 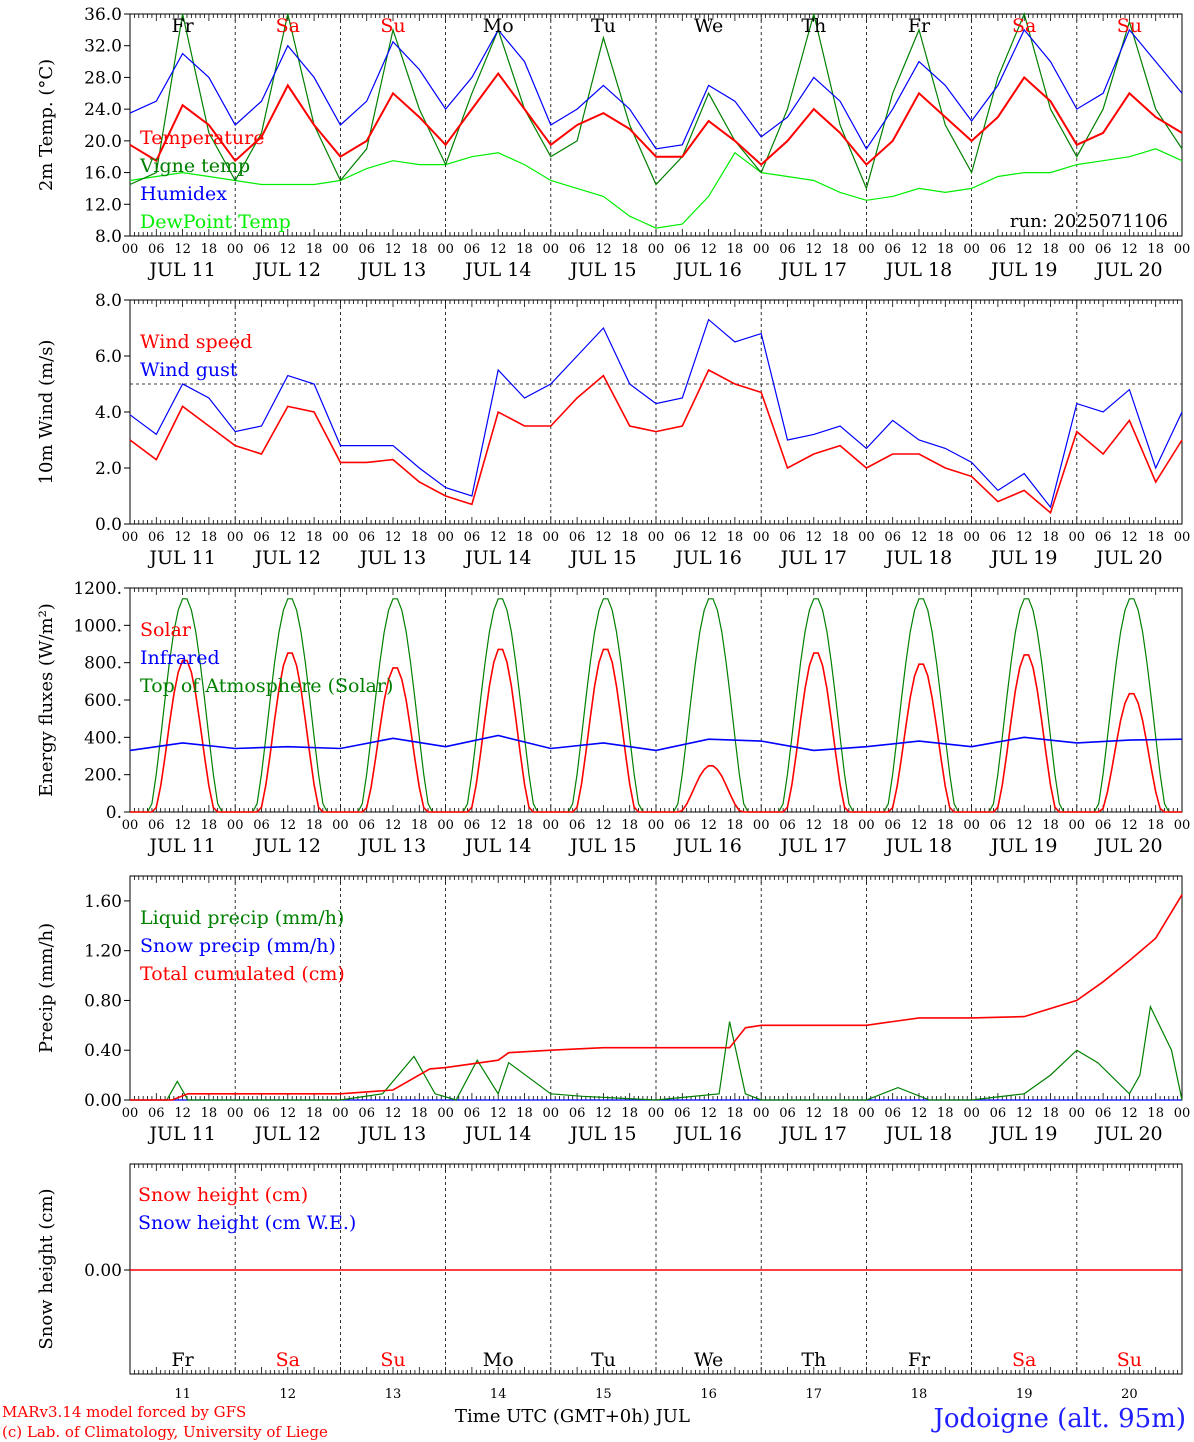 I want to click on humidex-line, so click(x=656, y=89).